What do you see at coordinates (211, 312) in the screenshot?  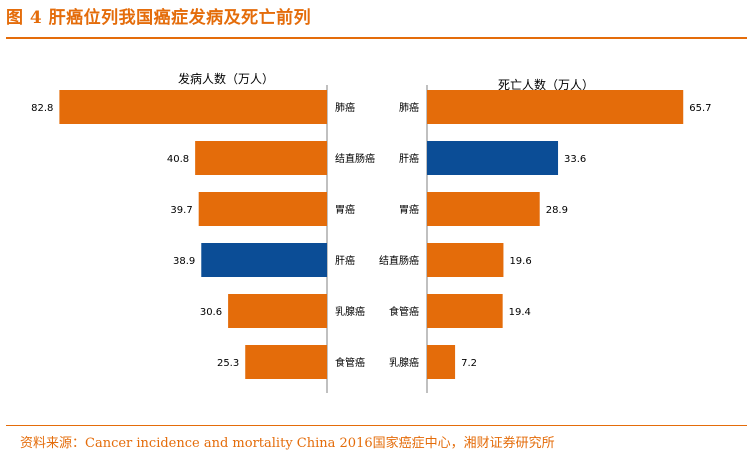 I see `incidence-value-4: 30.6` at bounding box center [211, 312].